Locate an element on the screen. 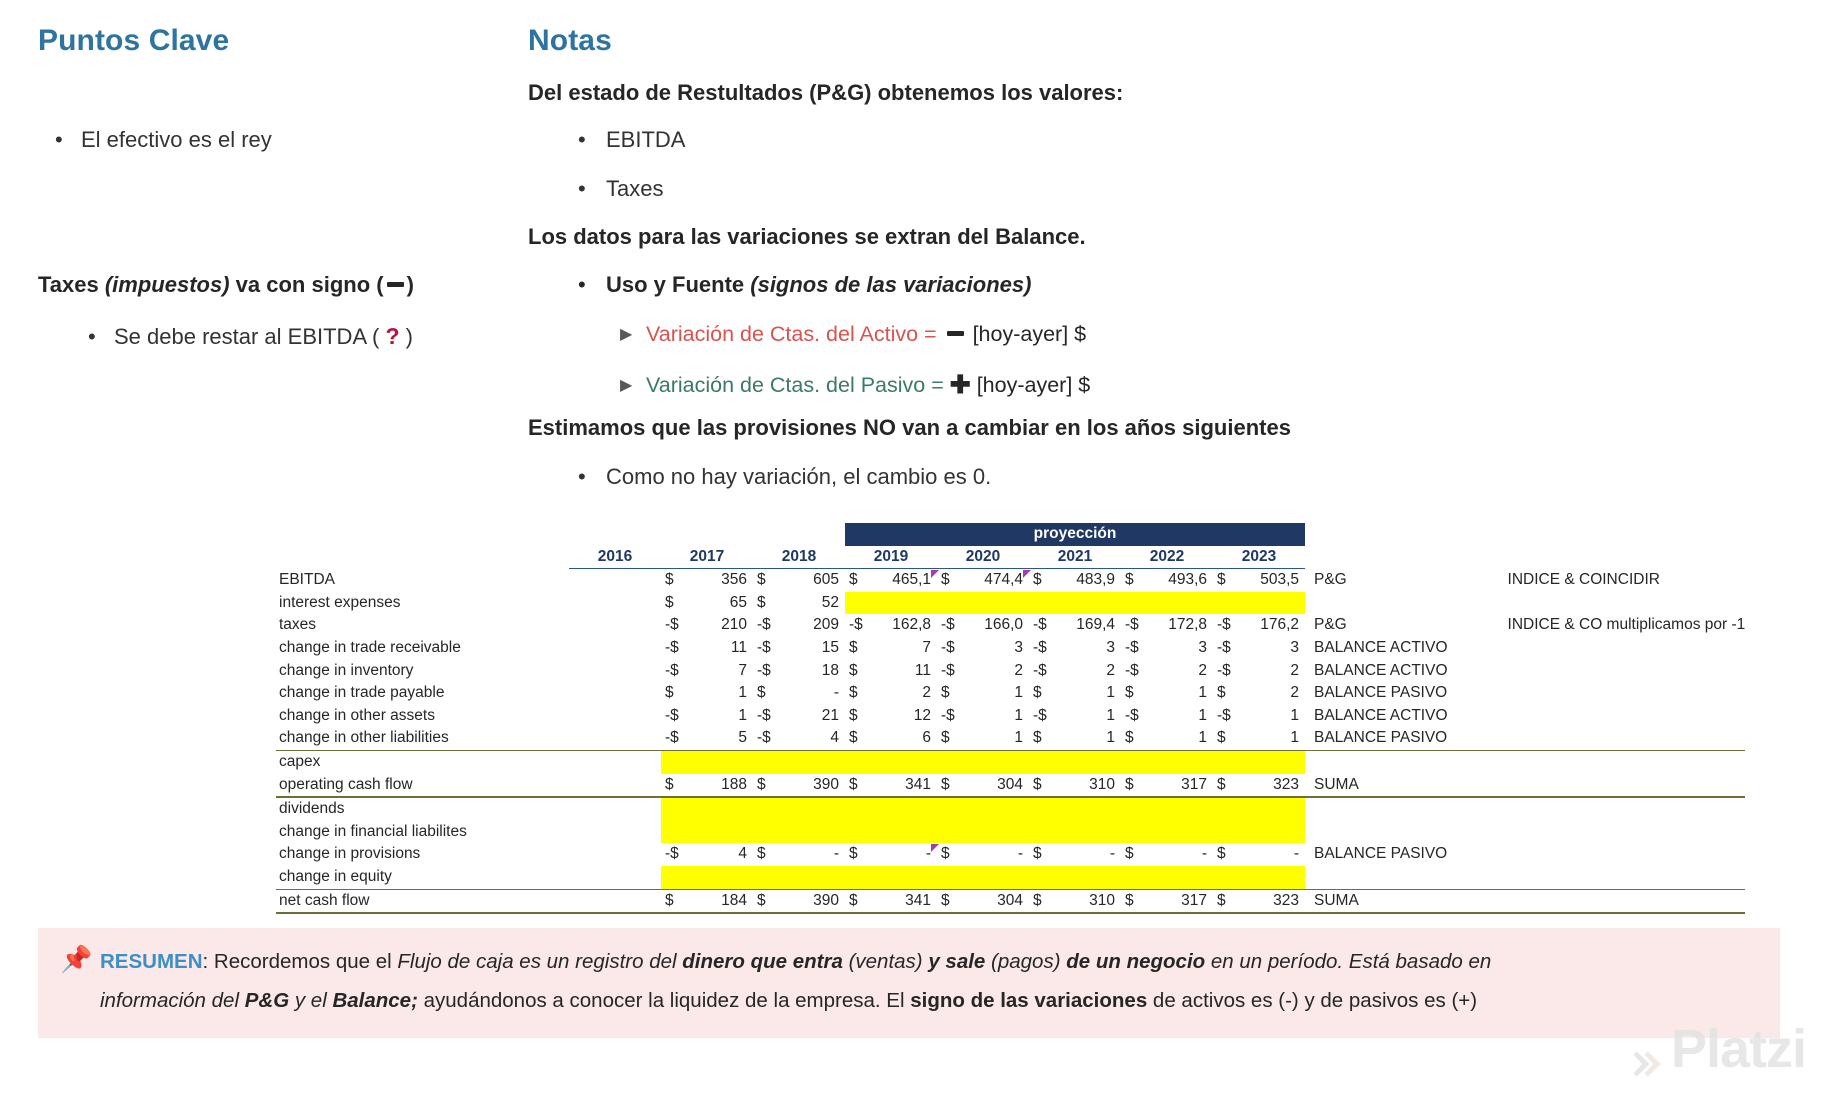  projection-band-row: proyección is located at coordinates (1010, 534).